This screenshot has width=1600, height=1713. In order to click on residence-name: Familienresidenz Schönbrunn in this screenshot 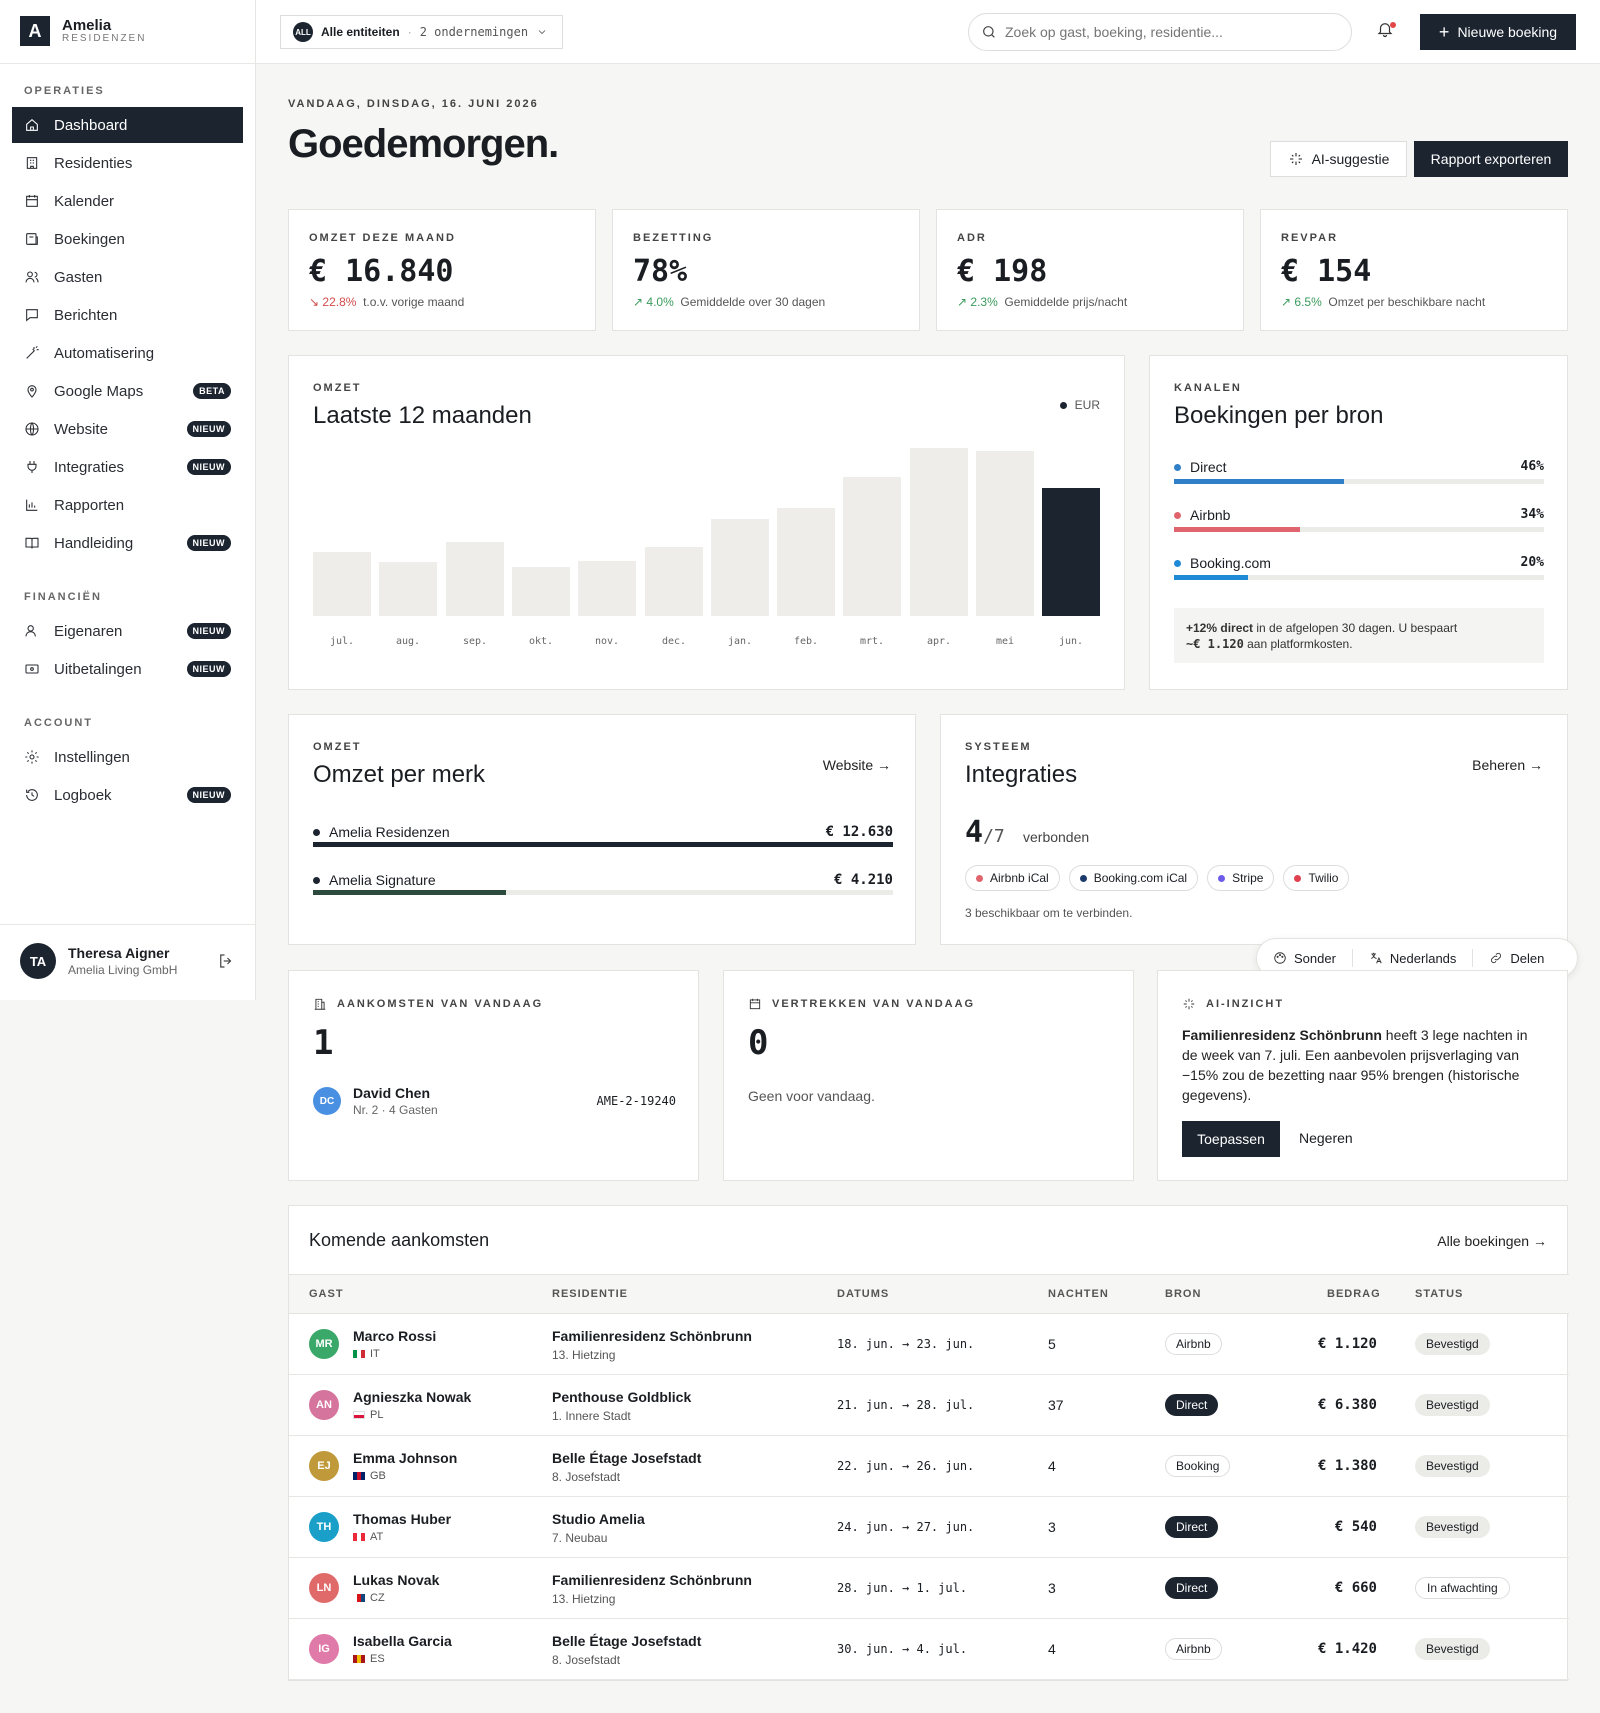, I will do `click(652, 1336)`.